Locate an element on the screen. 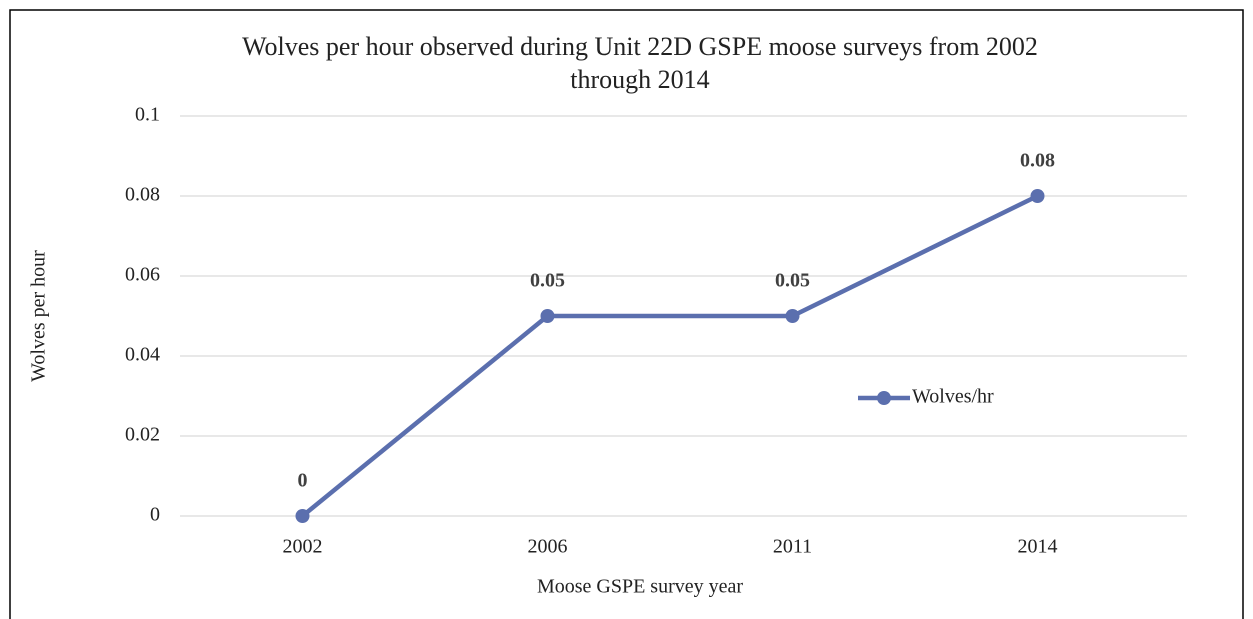  y-tick-label: 0.1 is located at coordinates (147, 115).